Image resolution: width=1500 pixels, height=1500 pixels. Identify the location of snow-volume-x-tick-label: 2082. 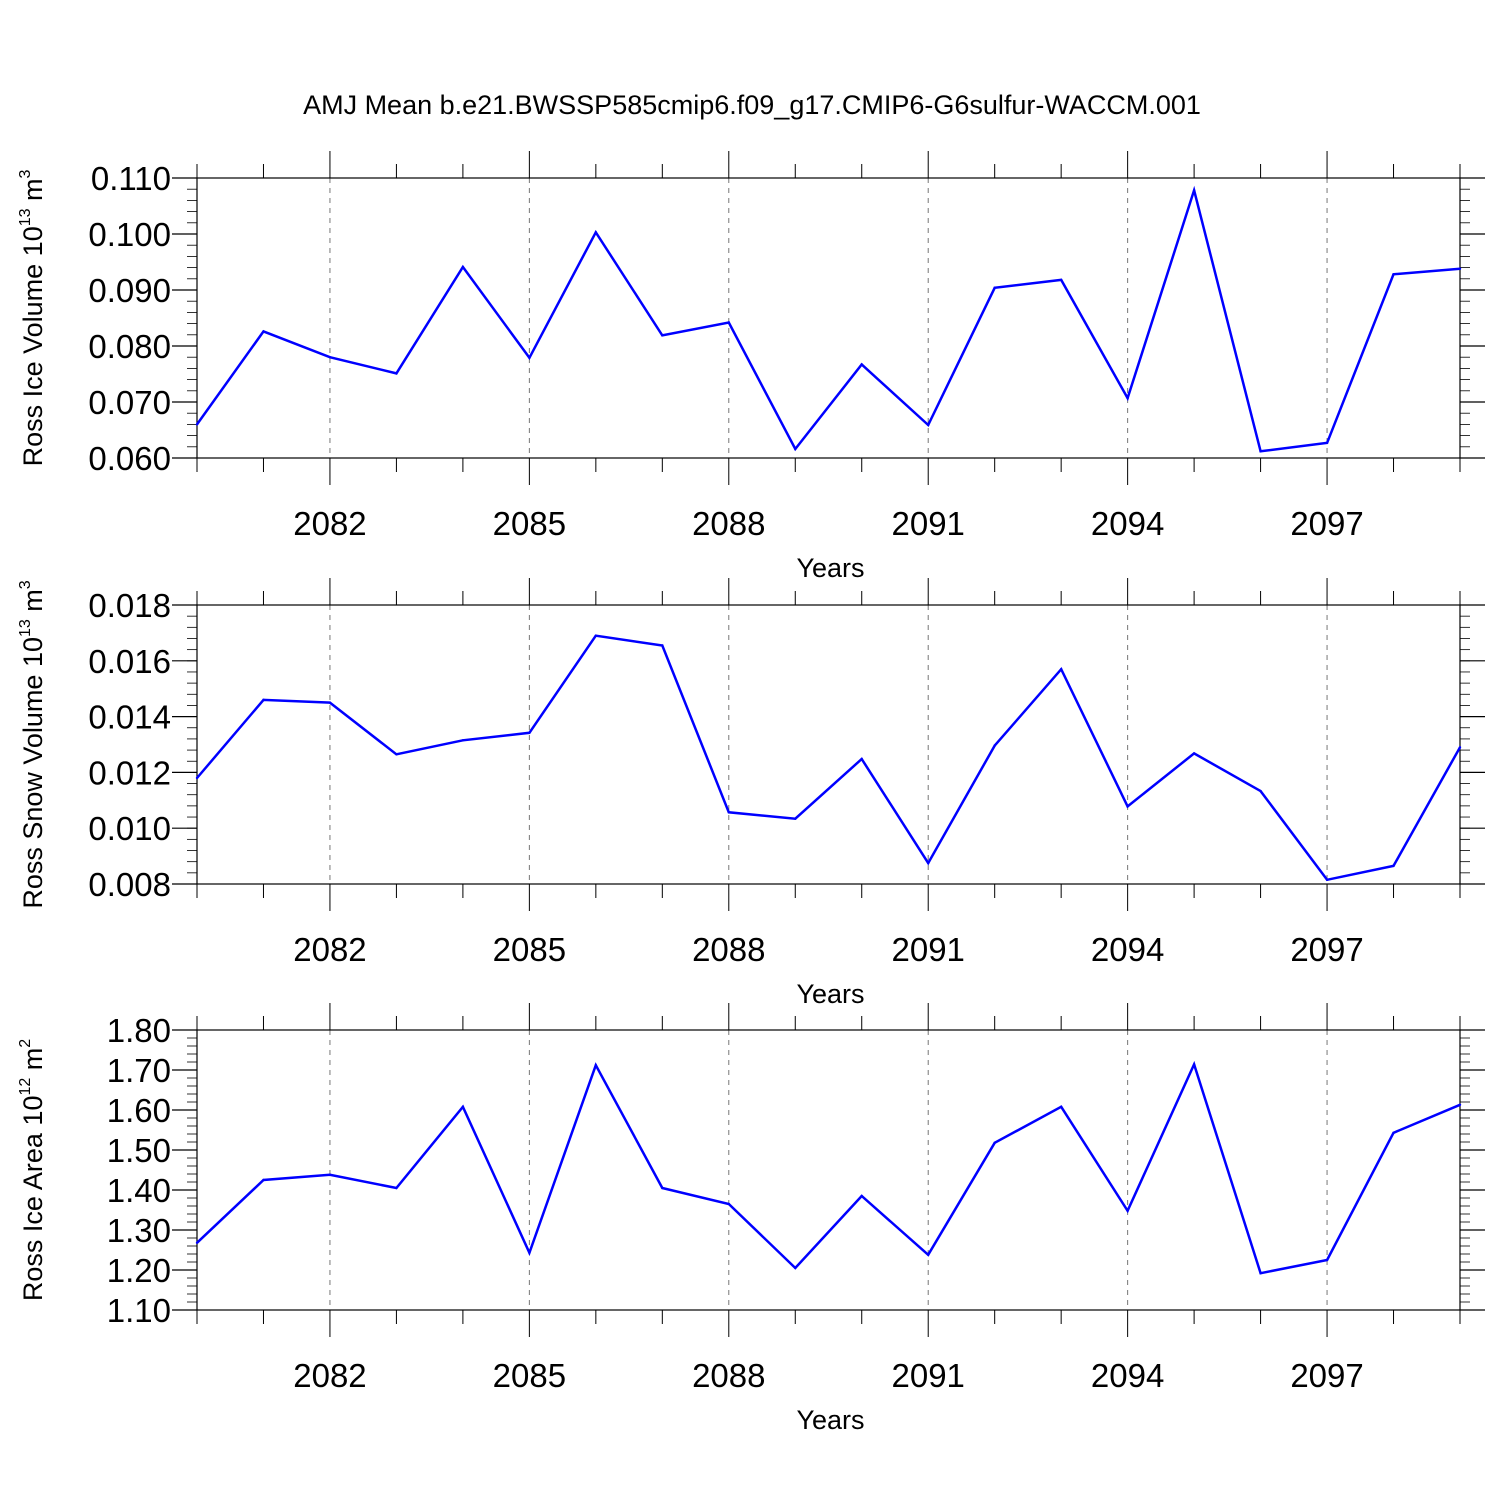
(329, 949).